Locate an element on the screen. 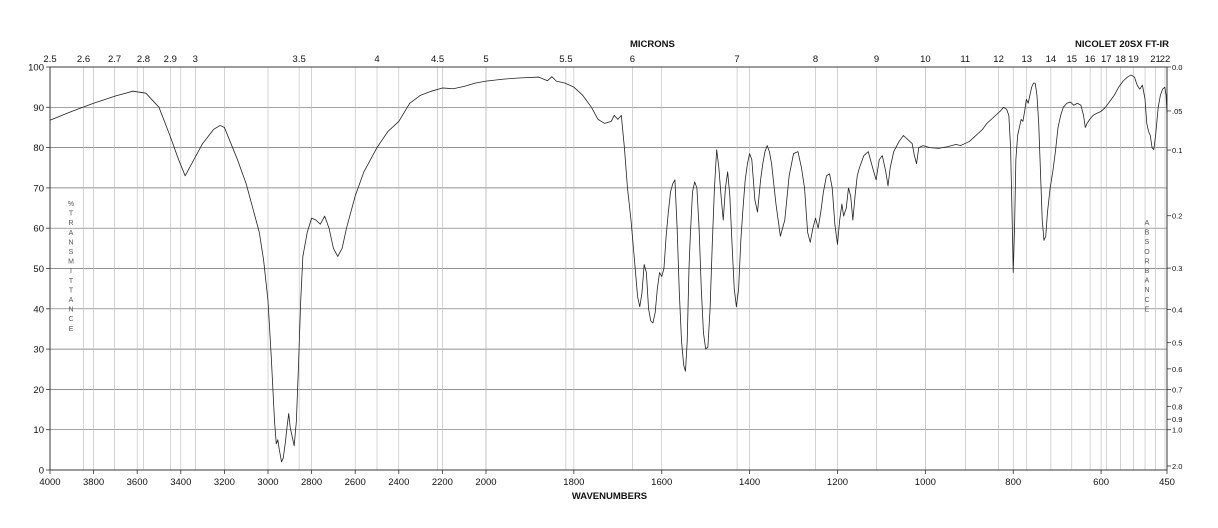 The image size is (1218, 528). transmittance-tick-labels: 0 10 20 30 40 50 60 70 80 90 100 is located at coordinates (39, 270).